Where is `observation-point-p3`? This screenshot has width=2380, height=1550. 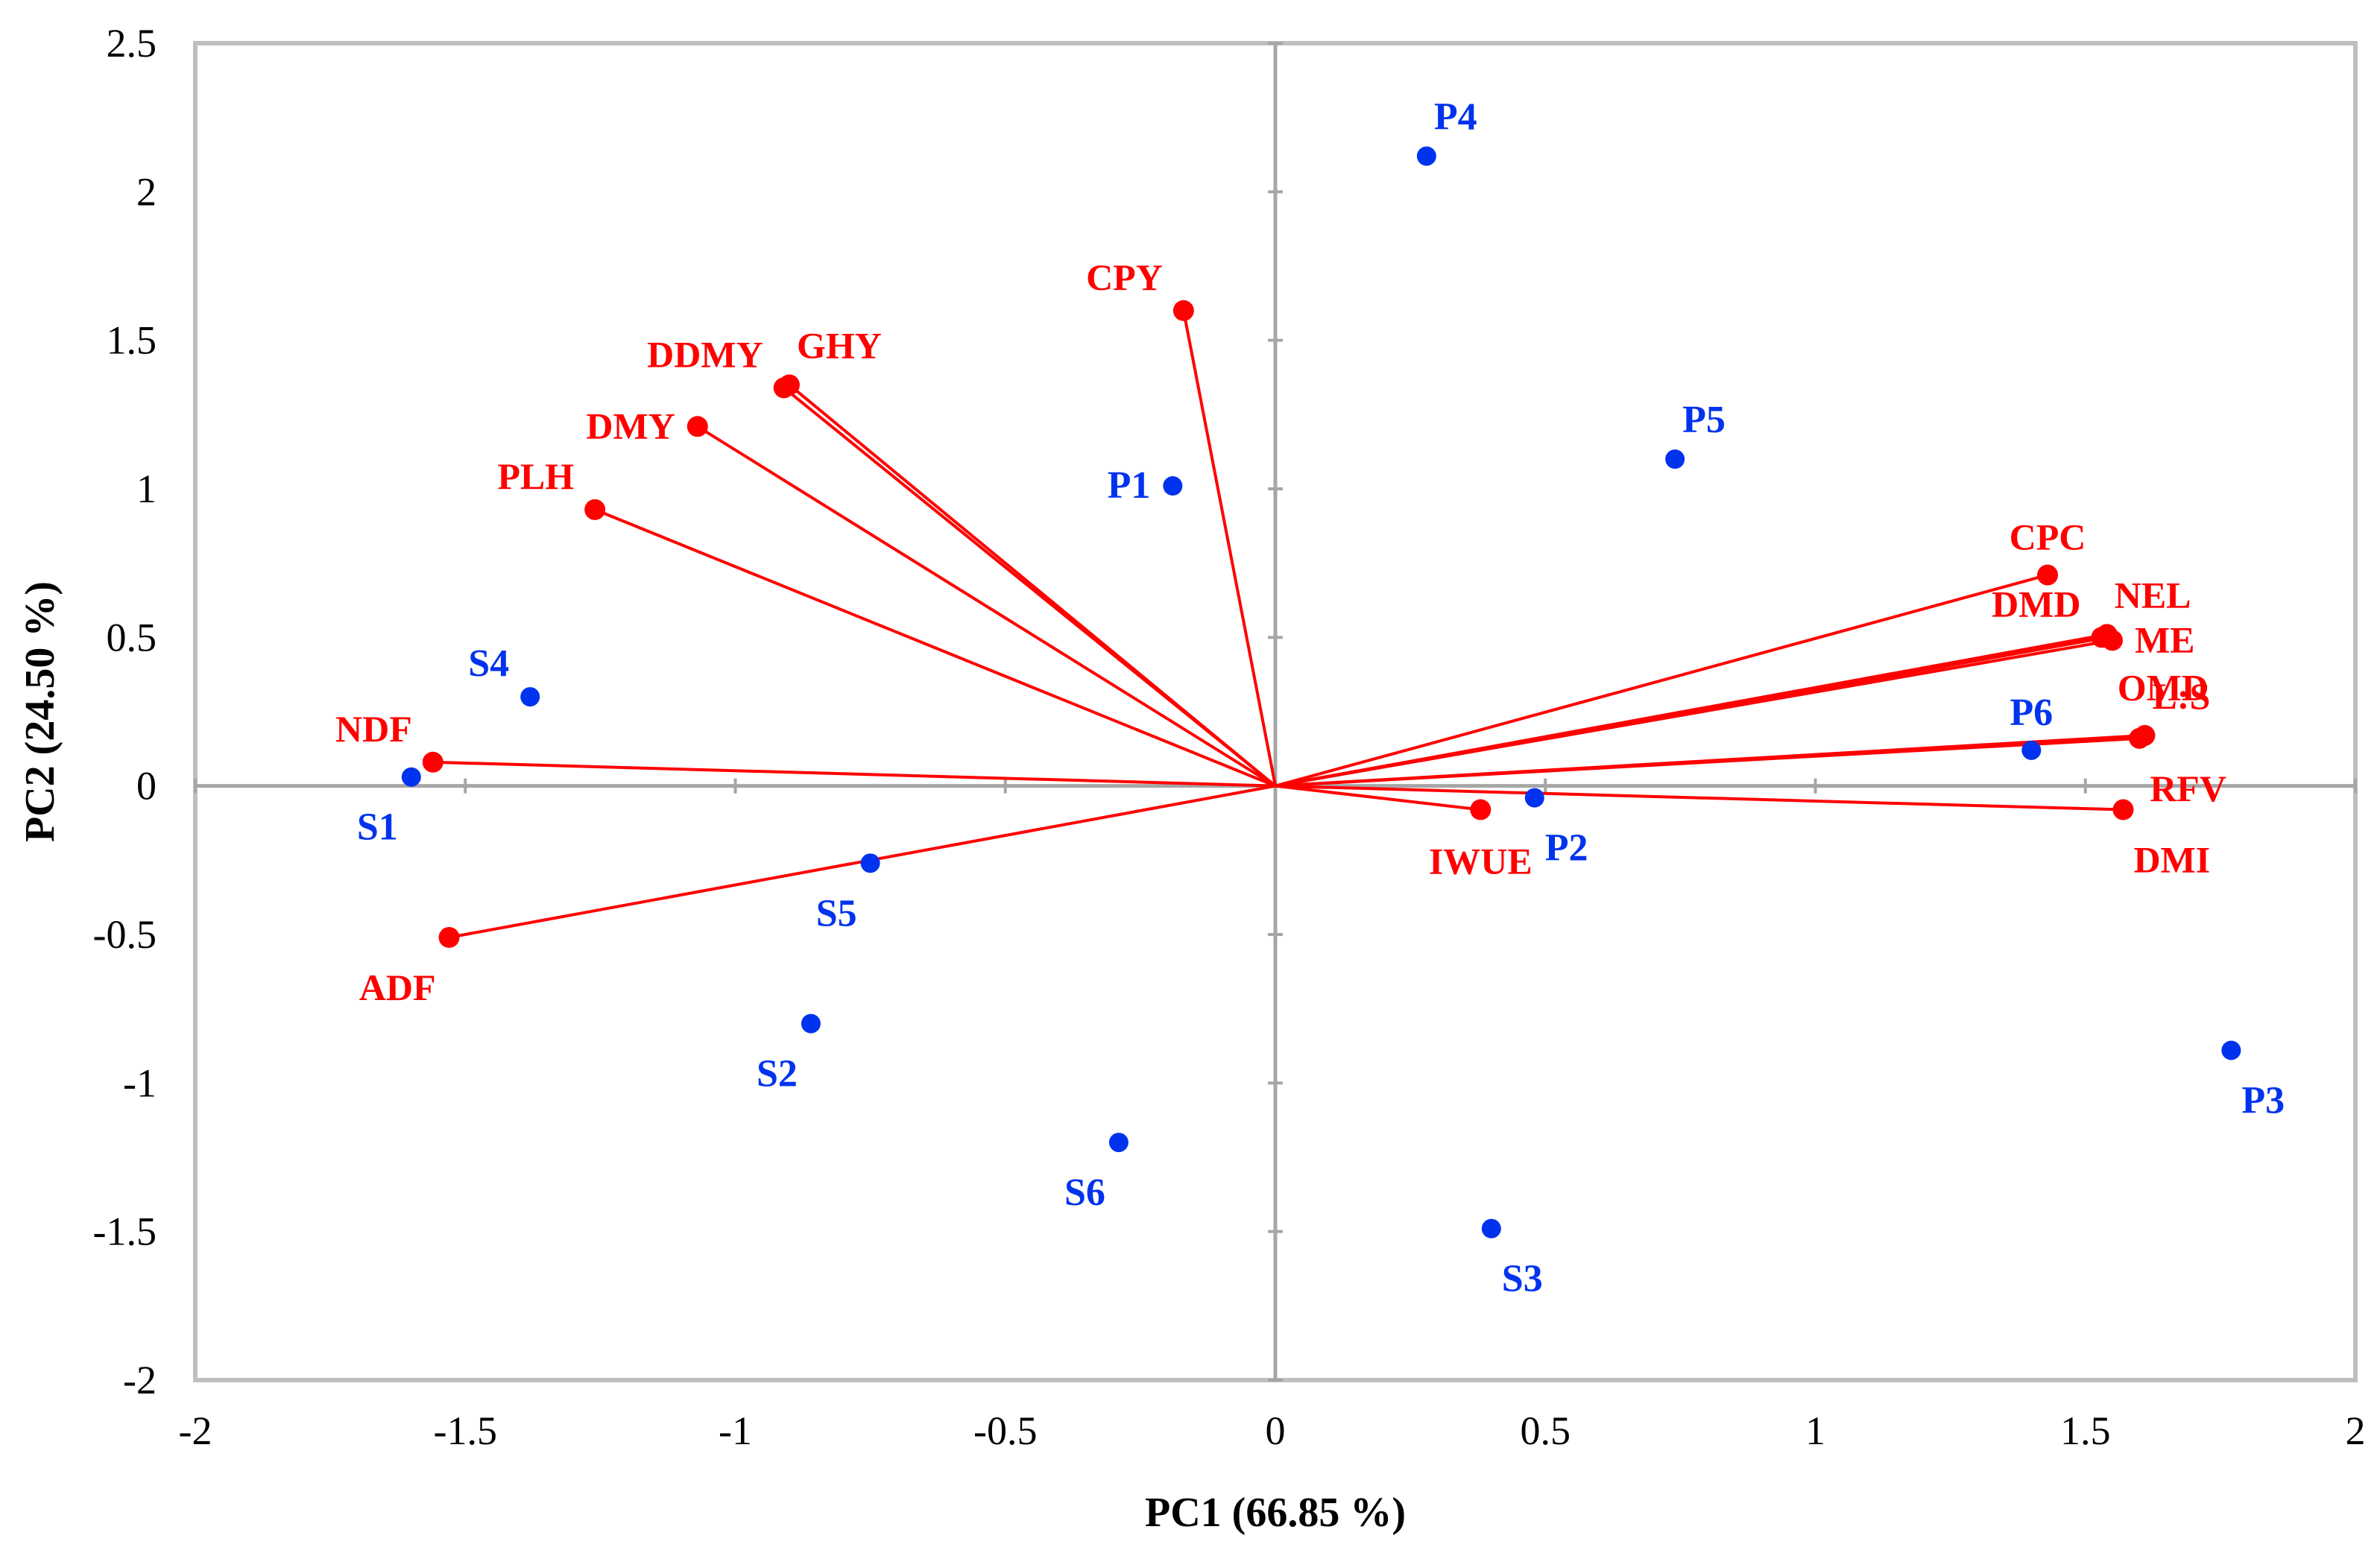
observation-point-p3 is located at coordinates (2231, 1050).